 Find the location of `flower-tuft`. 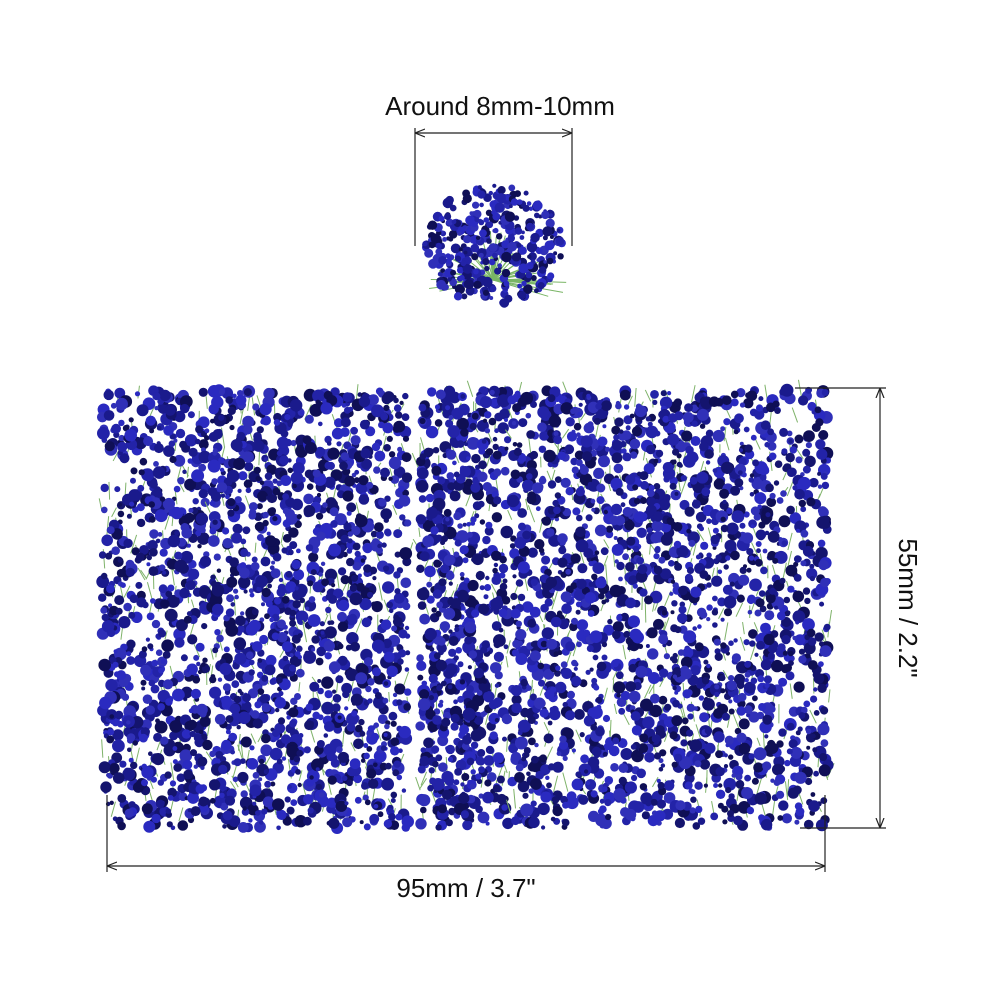

flower-tuft is located at coordinates (494, 245).